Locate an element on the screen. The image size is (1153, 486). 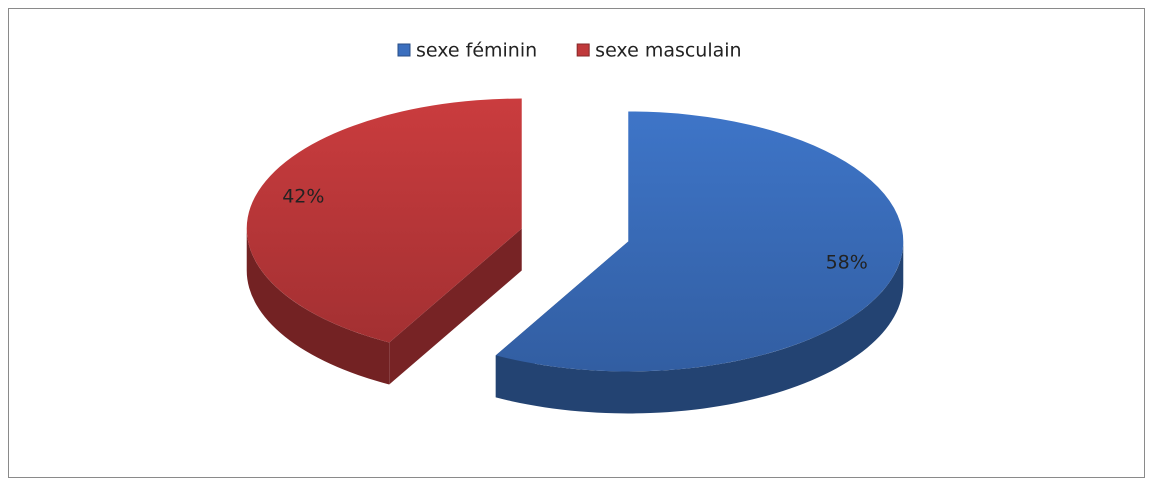
slice is located at coordinates (384, 220).